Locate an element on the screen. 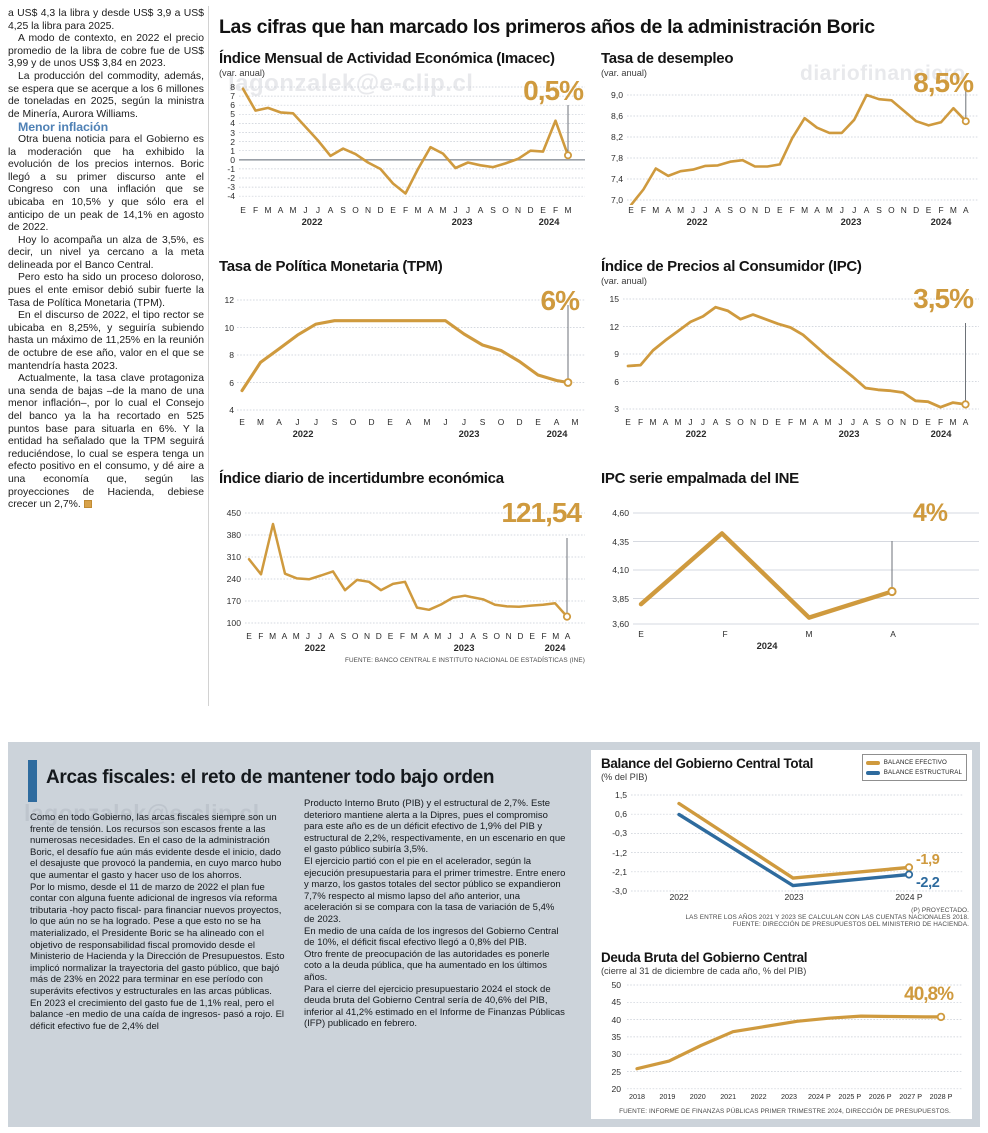  x-axis-desempleo: E F M A M J J A S O N D E F M A M J J A S O N D E F M A 2022 2023 2024 is located at coordinates (790, 217).